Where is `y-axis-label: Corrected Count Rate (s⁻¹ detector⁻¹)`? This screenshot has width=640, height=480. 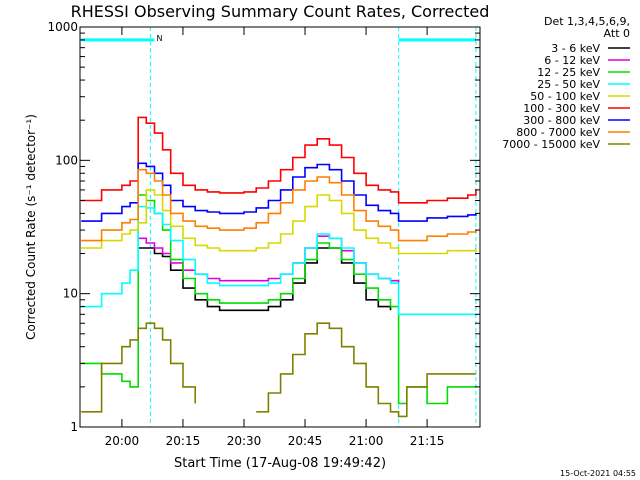 y-axis-label: Corrected Count Rate (s⁻¹ detector⁻¹) is located at coordinates (31, 227).